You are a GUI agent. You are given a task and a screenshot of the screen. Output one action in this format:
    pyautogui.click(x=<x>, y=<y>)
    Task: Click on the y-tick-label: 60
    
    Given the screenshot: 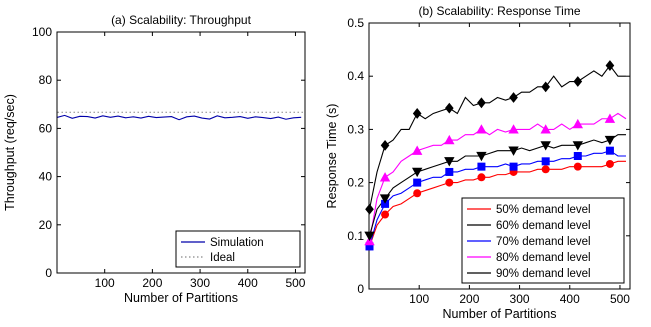 What is the action you would take?
    pyautogui.click(x=46, y=128)
    